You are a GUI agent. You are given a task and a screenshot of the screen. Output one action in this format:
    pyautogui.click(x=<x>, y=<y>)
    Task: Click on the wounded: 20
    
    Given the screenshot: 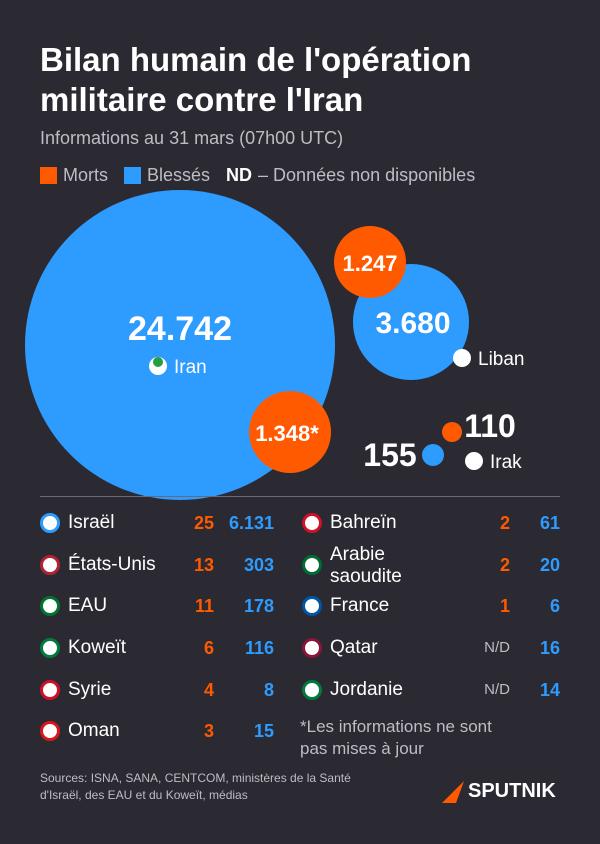 What is the action you would take?
    pyautogui.click(x=549, y=565)
    